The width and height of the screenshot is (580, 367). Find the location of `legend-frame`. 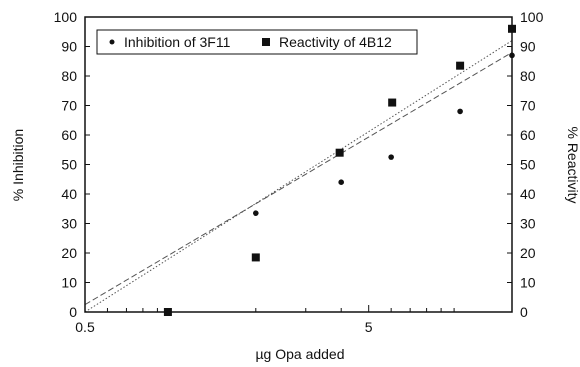

legend-frame is located at coordinates (257, 42).